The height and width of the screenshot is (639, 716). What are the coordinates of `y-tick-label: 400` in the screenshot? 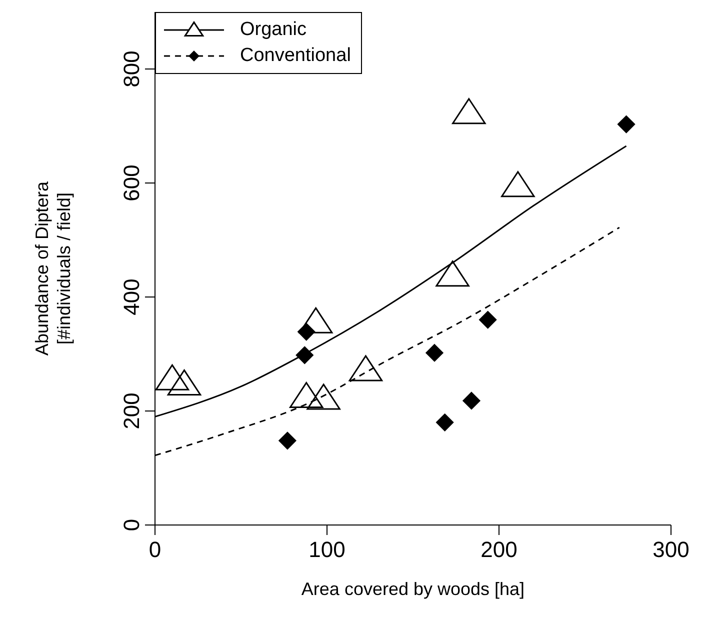 It's located at (131, 297).